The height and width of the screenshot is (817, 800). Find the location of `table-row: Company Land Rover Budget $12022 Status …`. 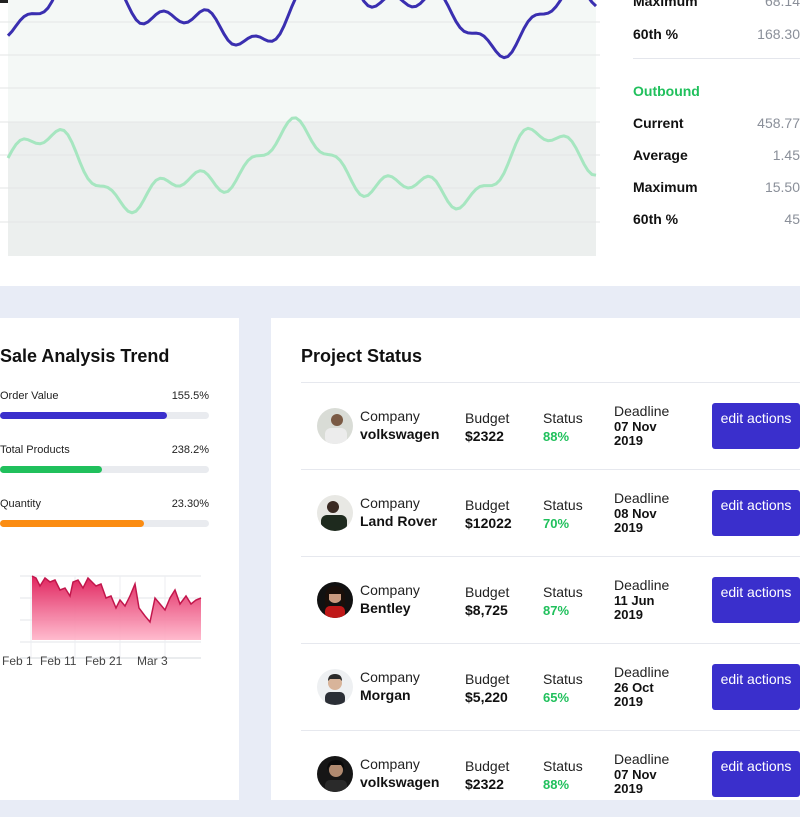

table-row: Company Land Rover Budget $12022 Status … is located at coordinates (550, 512).